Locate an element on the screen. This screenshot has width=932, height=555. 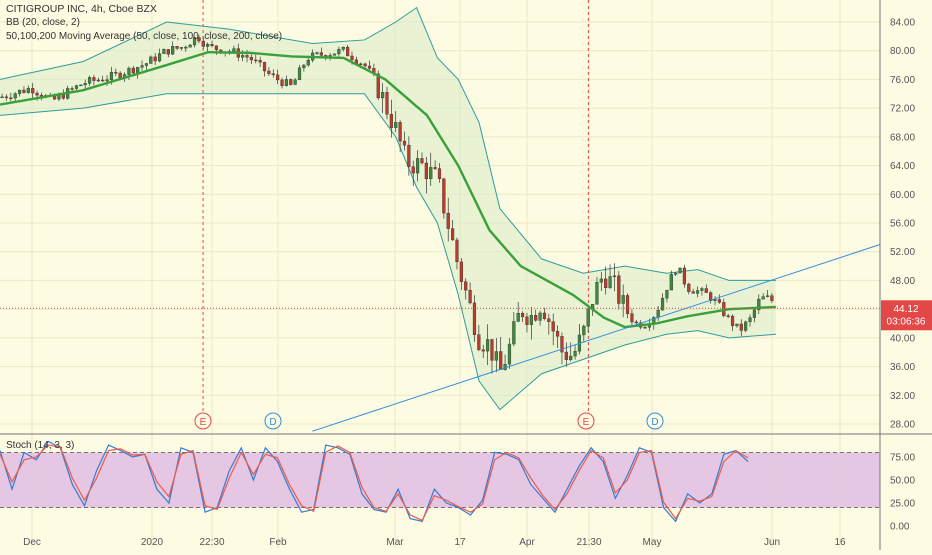
event-marker-label: E is located at coordinates (586, 422).